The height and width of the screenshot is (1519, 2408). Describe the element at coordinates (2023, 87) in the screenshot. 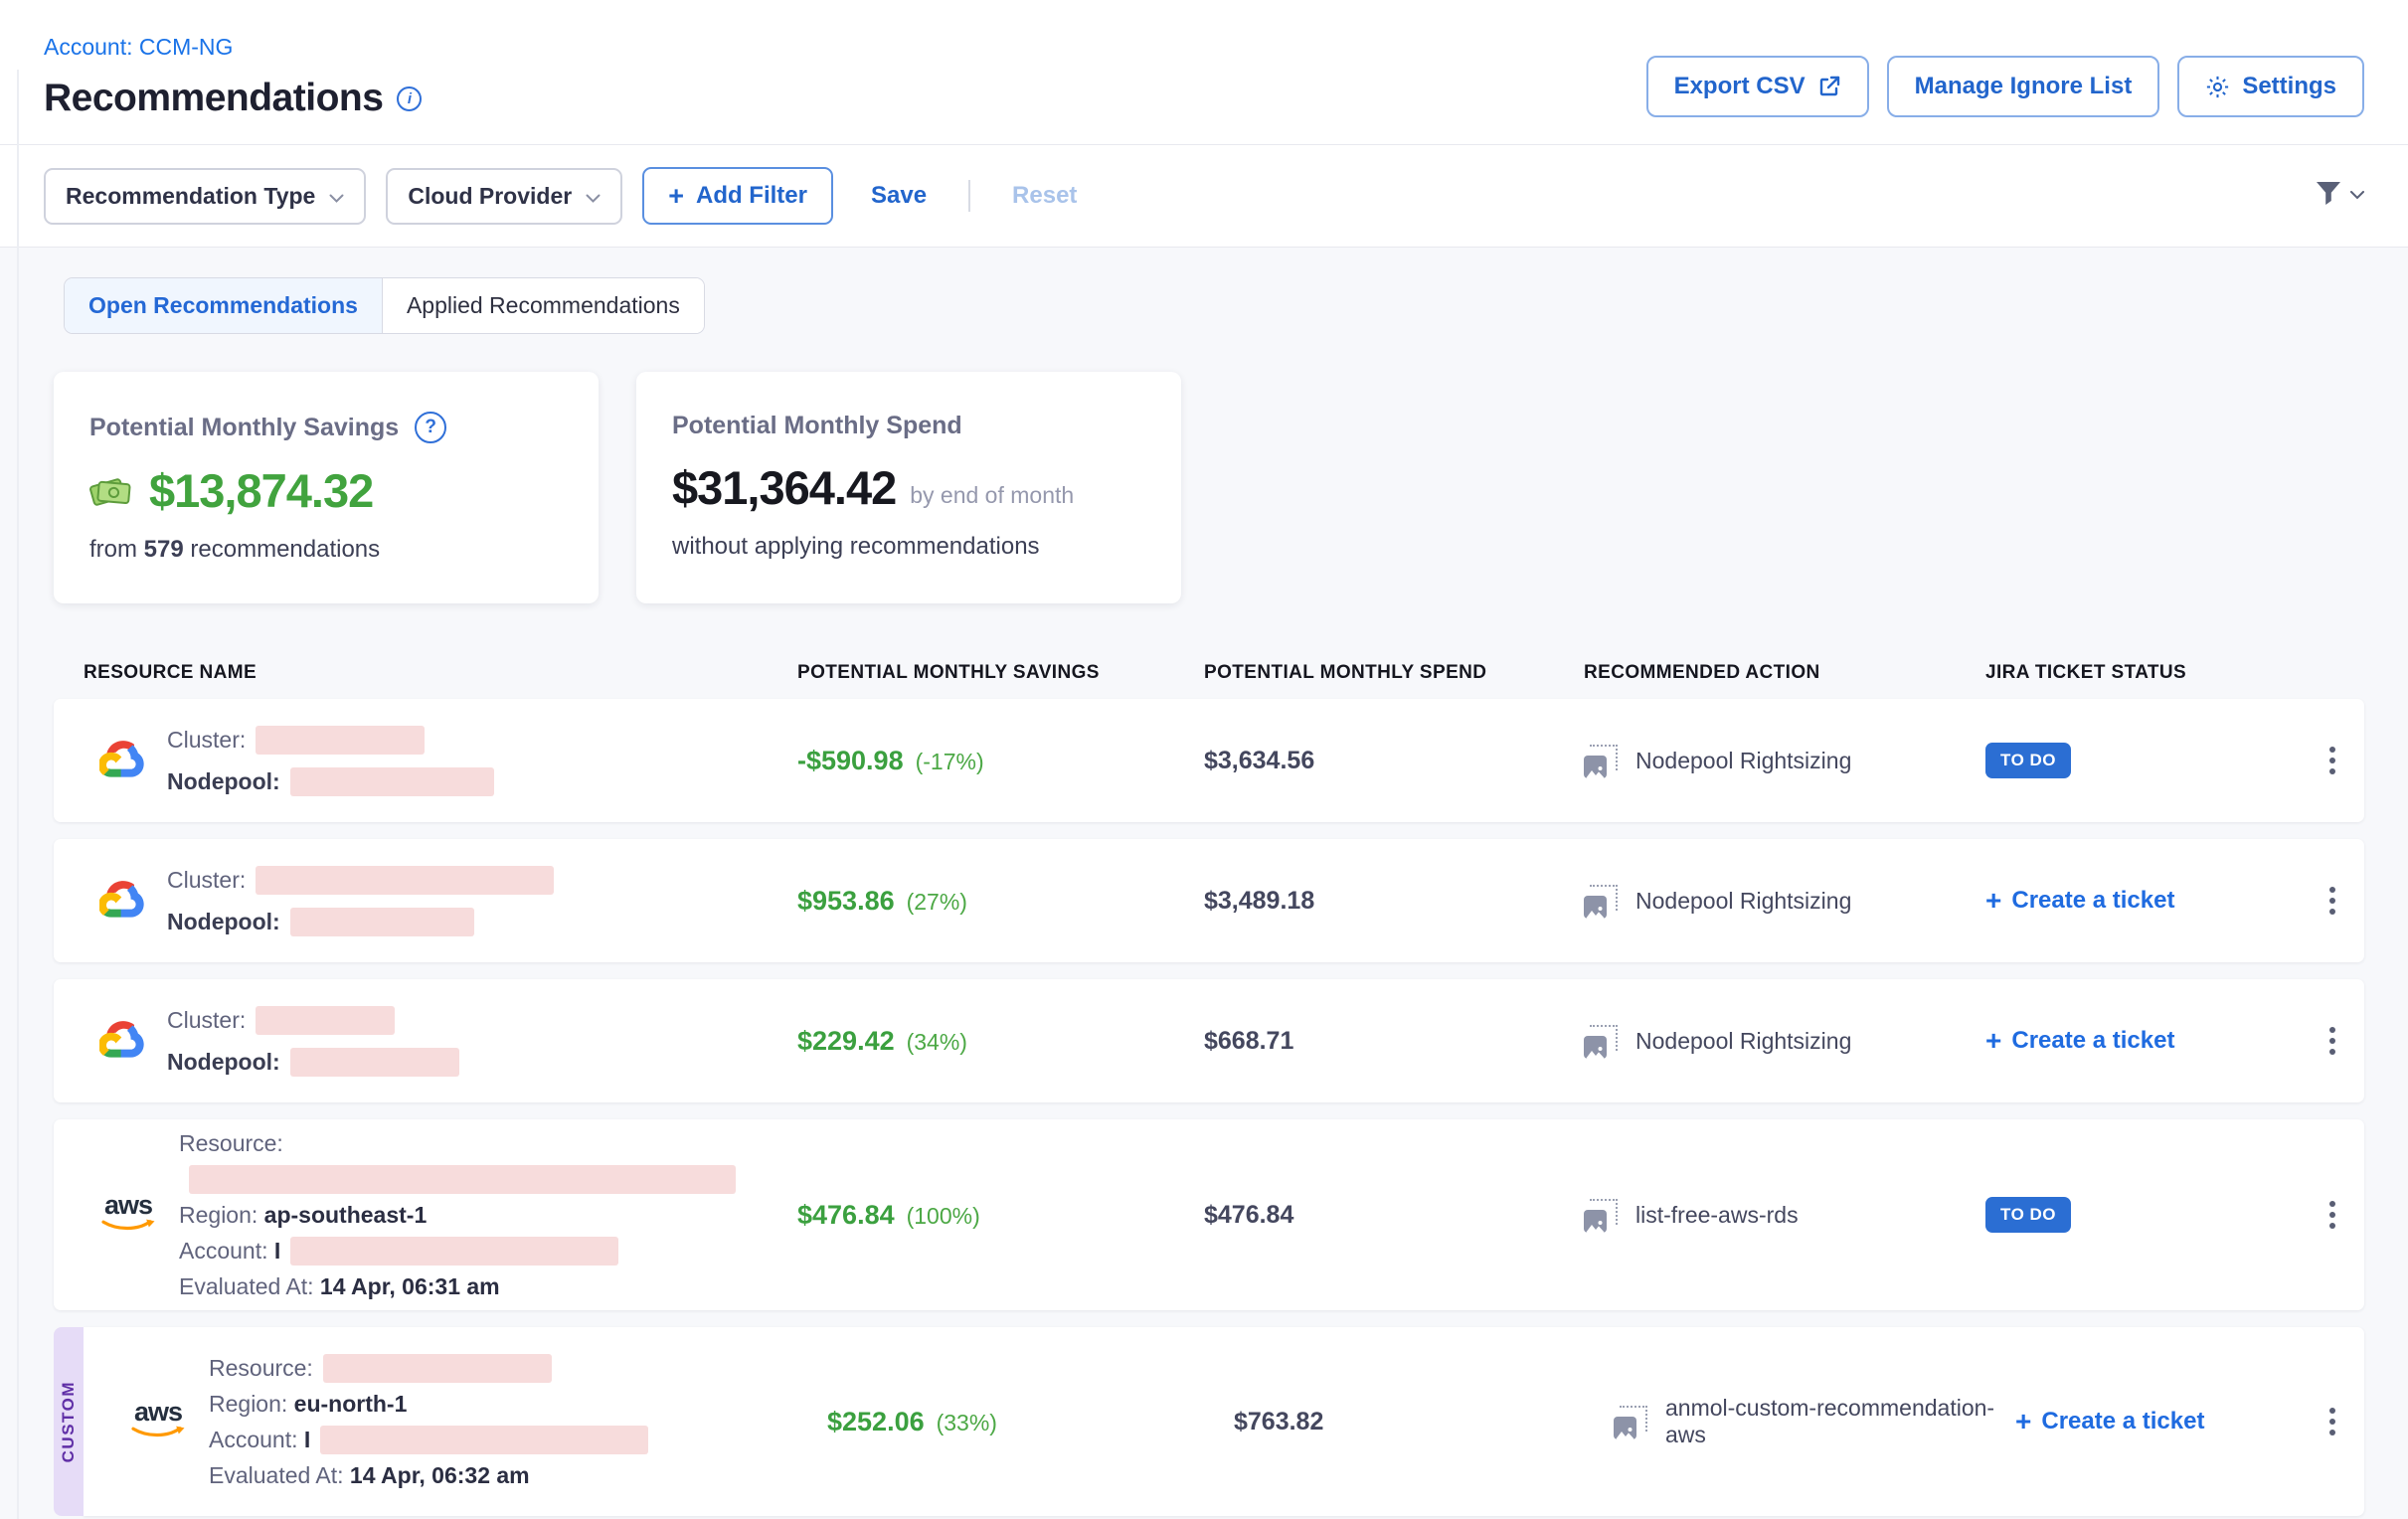

I see `manage-ignore-list-button: Manage Ignore List` at that location.